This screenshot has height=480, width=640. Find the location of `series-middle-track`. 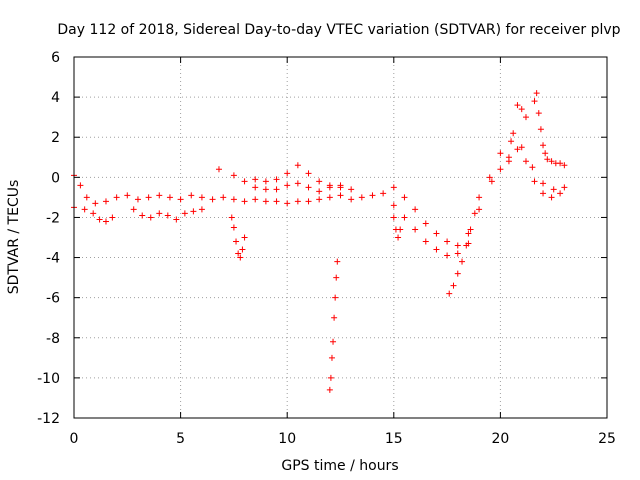

series-middle-track is located at coordinates (298, 187).